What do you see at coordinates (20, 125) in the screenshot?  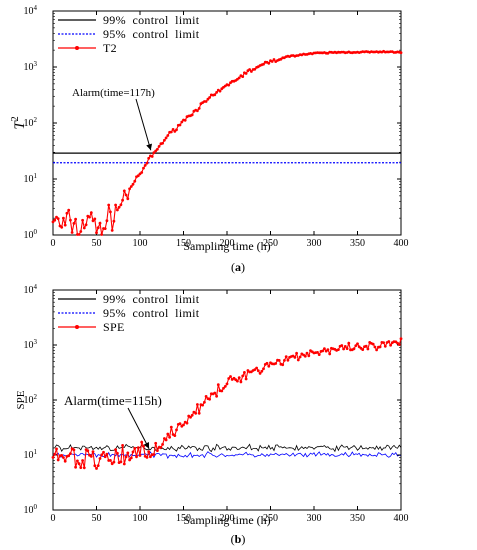 I see `y-axis-label-a-main: T` at bounding box center [20, 125].